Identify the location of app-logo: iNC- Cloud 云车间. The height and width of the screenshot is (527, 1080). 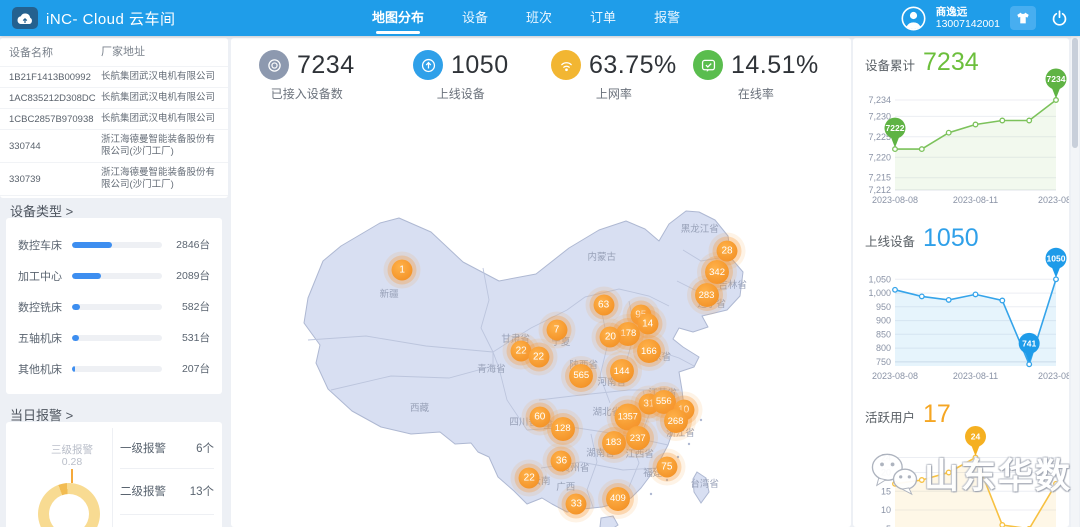
(94, 18).